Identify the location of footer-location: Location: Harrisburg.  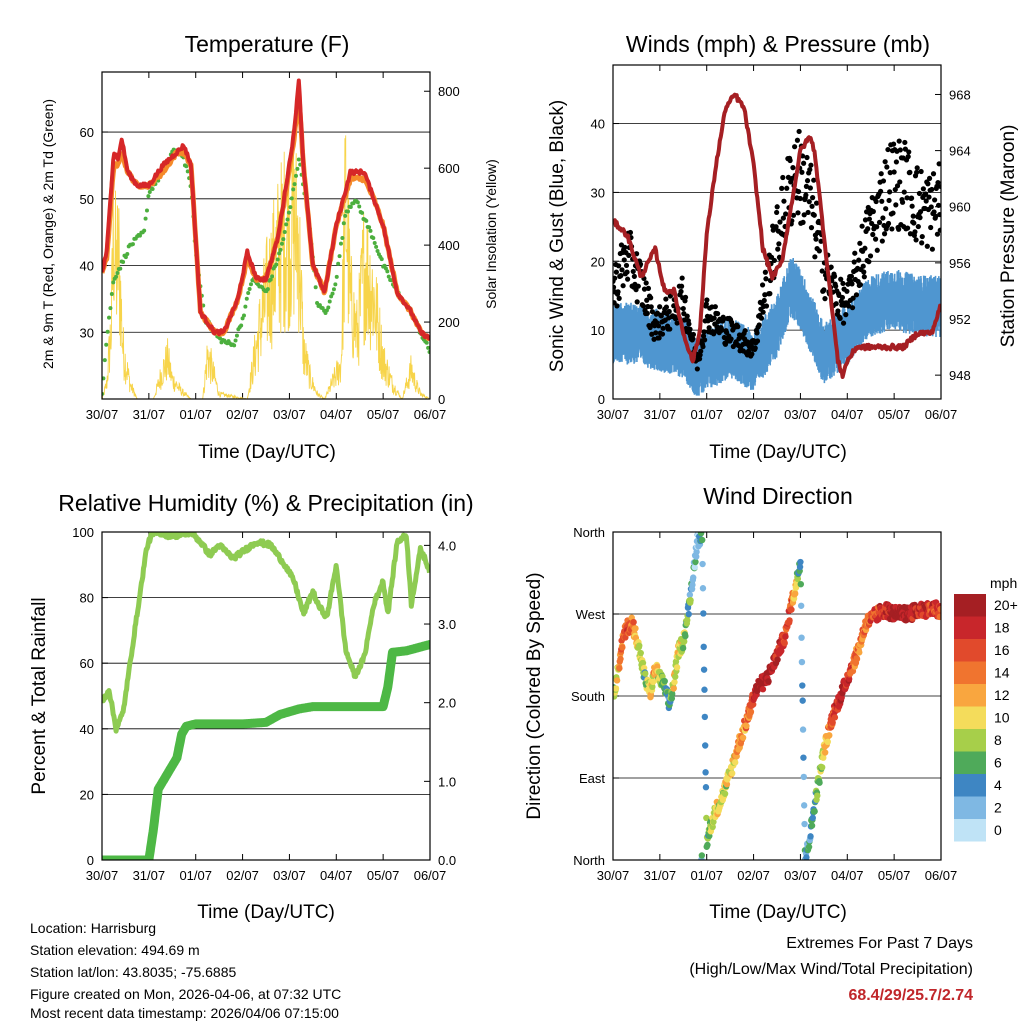
(93, 928).